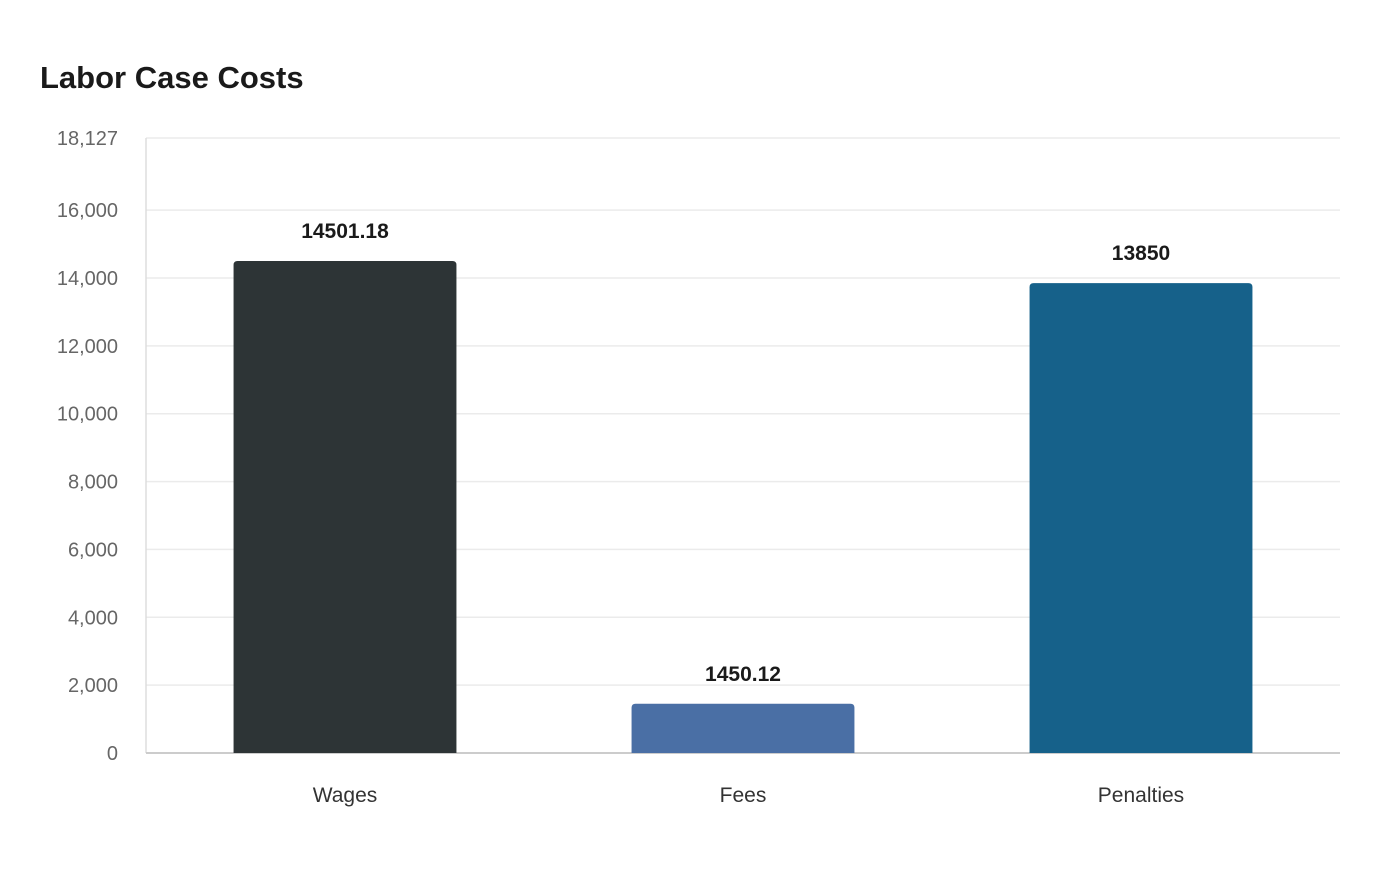  Describe the element at coordinates (345, 795) in the screenshot. I see `x-tick-label: Wages` at that location.